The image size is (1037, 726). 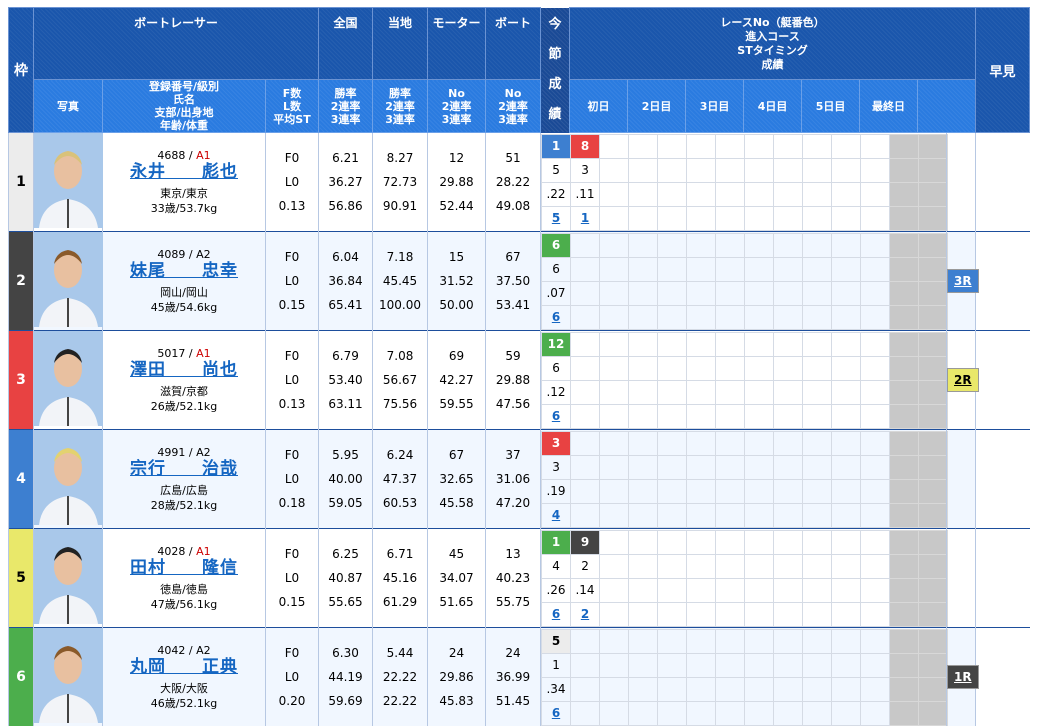 I want to click on racer-name-link: 澤田 尚也, so click(x=184, y=370).